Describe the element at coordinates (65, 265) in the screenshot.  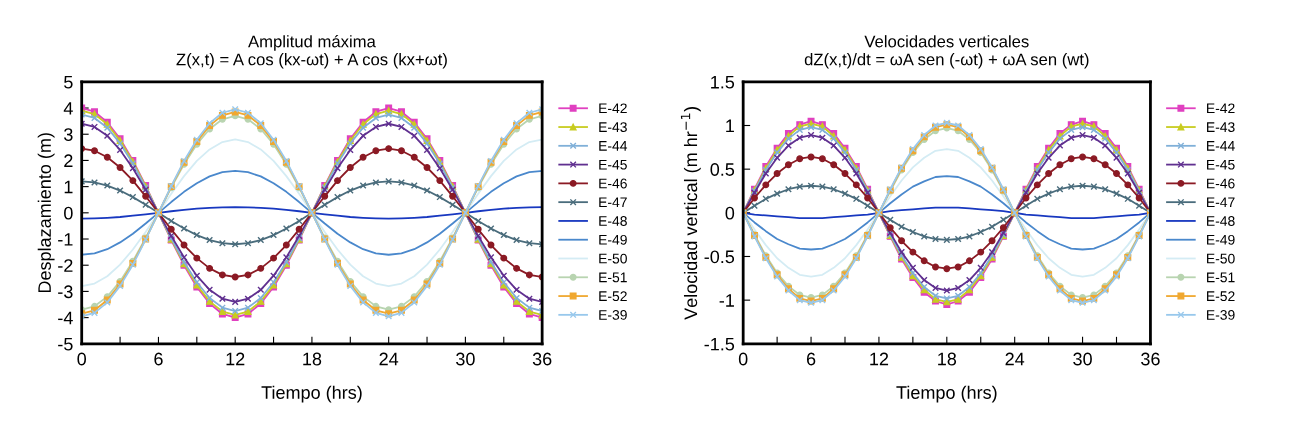
I see `y-tick-label: -2` at that location.